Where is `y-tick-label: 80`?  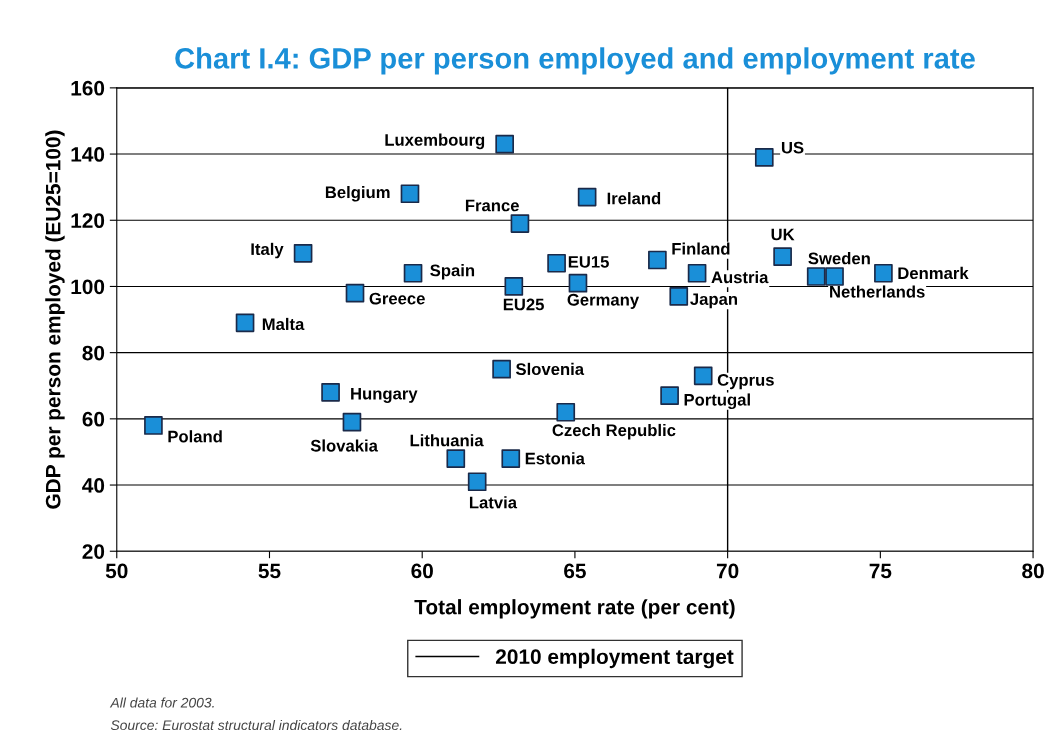
y-tick-label: 80 is located at coordinates (93, 353).